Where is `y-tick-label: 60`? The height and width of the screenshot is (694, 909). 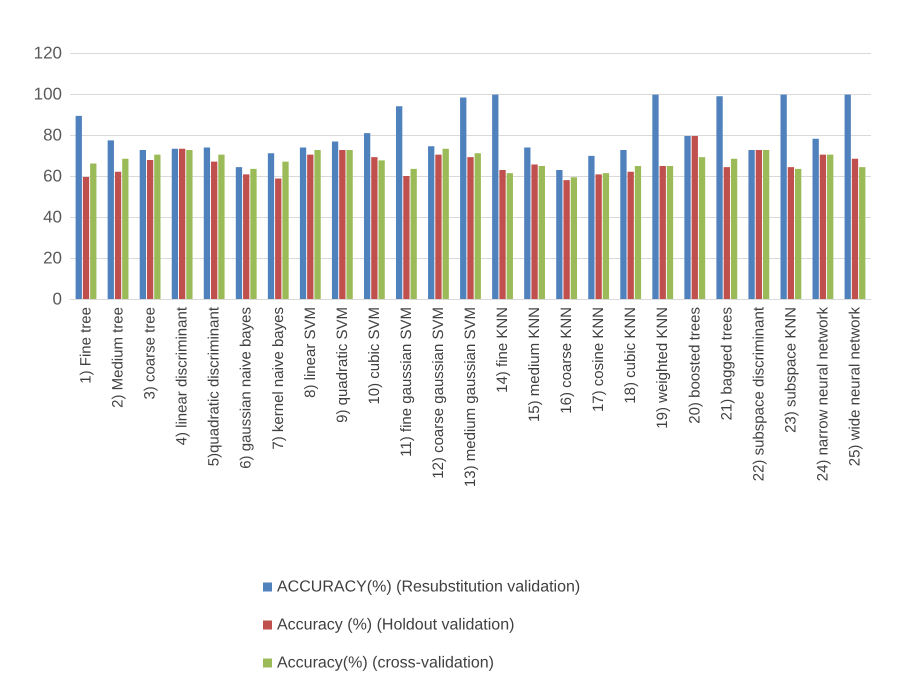 y-tick-label: 60 is located at coordinates (52, 176).